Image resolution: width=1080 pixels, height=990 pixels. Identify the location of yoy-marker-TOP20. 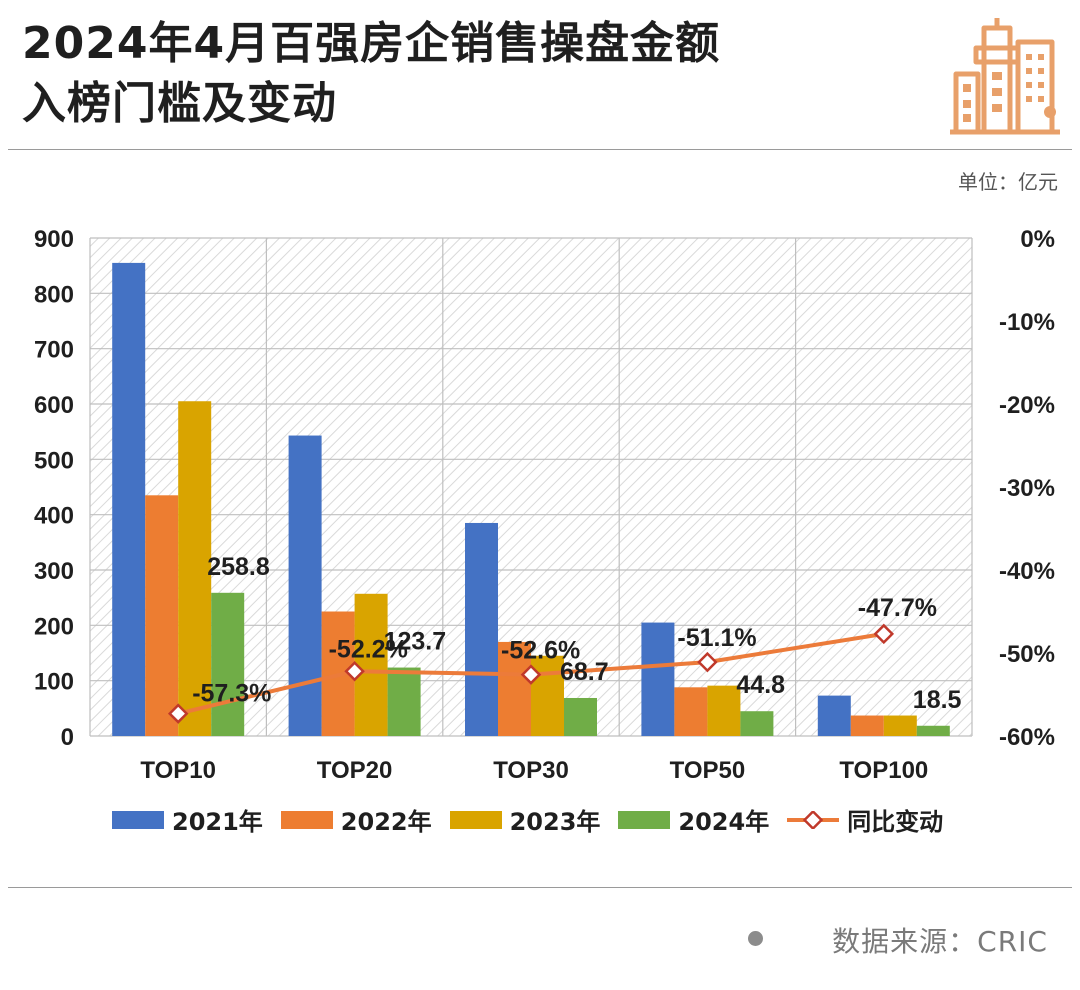
(354, 671).